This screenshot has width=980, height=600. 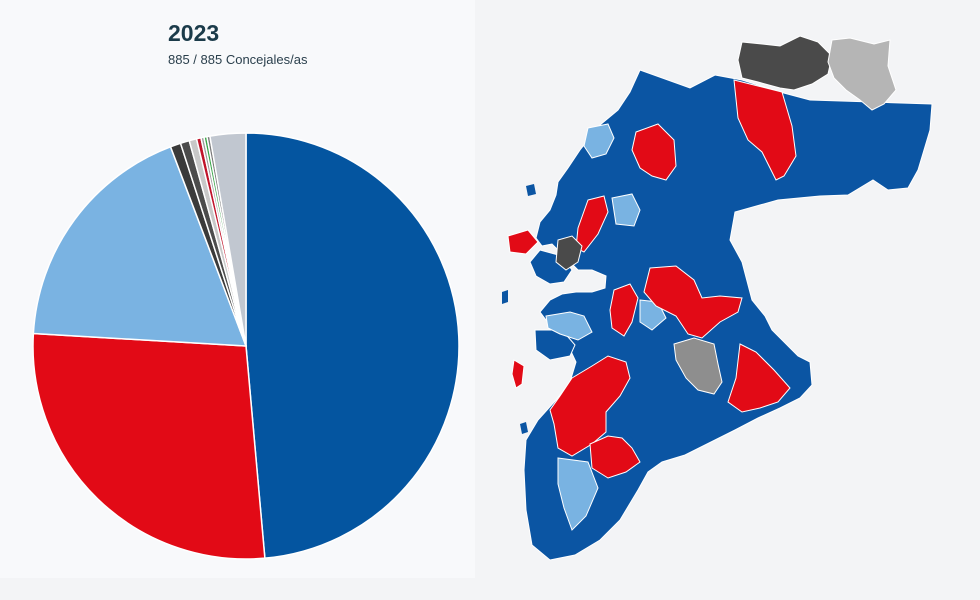 I want to click on map-region-red9, so click(x=615, y=457).